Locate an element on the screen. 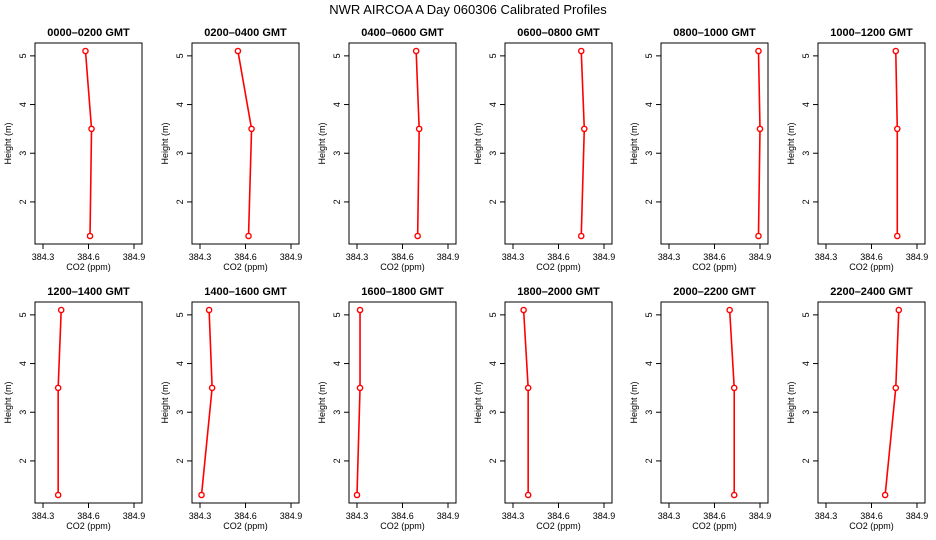  panel-title: 1800–2000 GMT is located at coordinates (558, 292).